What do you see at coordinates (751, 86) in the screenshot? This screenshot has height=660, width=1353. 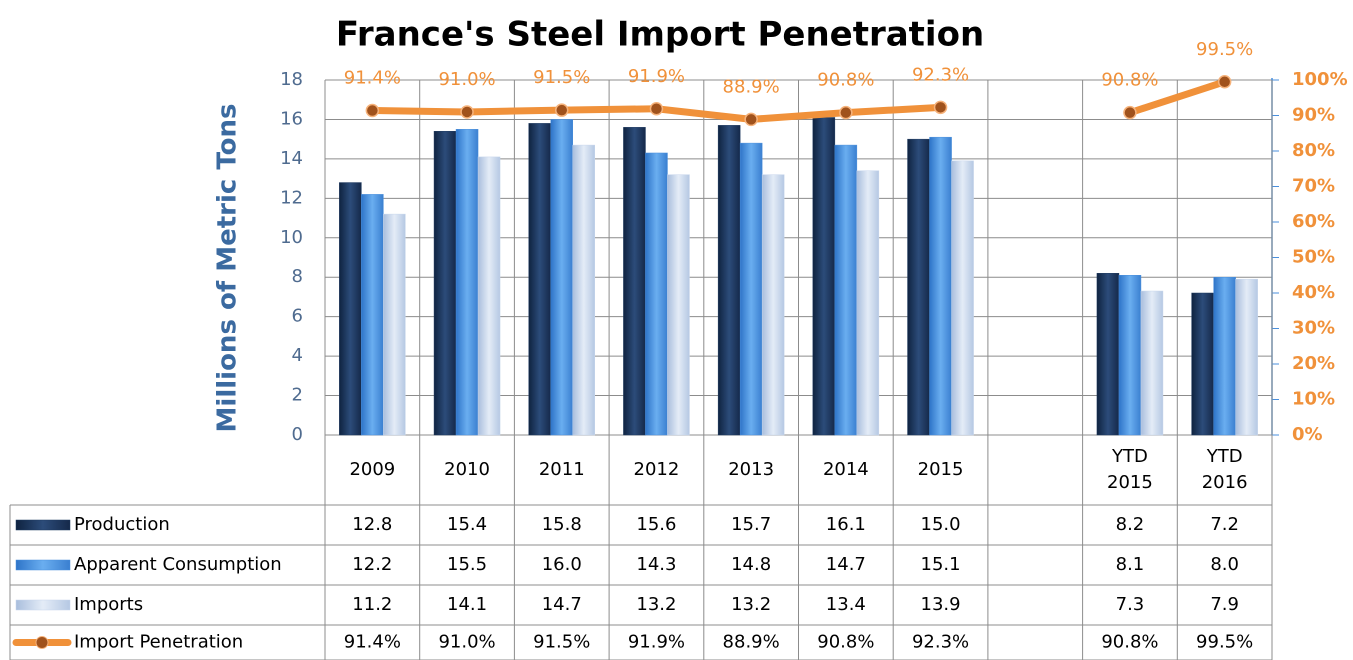 I see `data-label: 88.9%` at bounding box center [751, 86].